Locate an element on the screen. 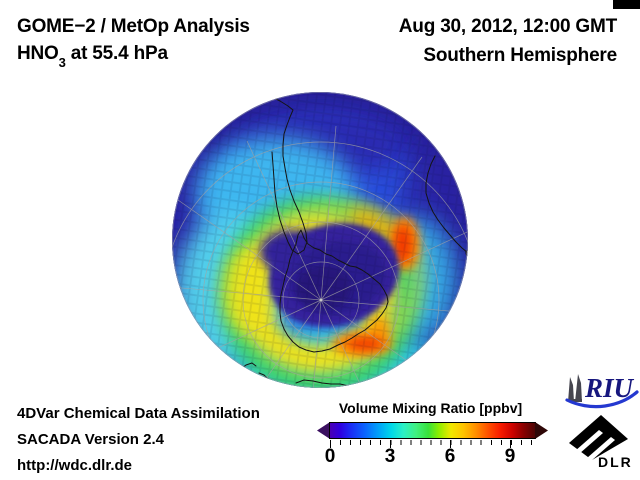 The height and width of the screenshot is (480, 640). dlr-logo: DLR is located at coordinates (601, 442).